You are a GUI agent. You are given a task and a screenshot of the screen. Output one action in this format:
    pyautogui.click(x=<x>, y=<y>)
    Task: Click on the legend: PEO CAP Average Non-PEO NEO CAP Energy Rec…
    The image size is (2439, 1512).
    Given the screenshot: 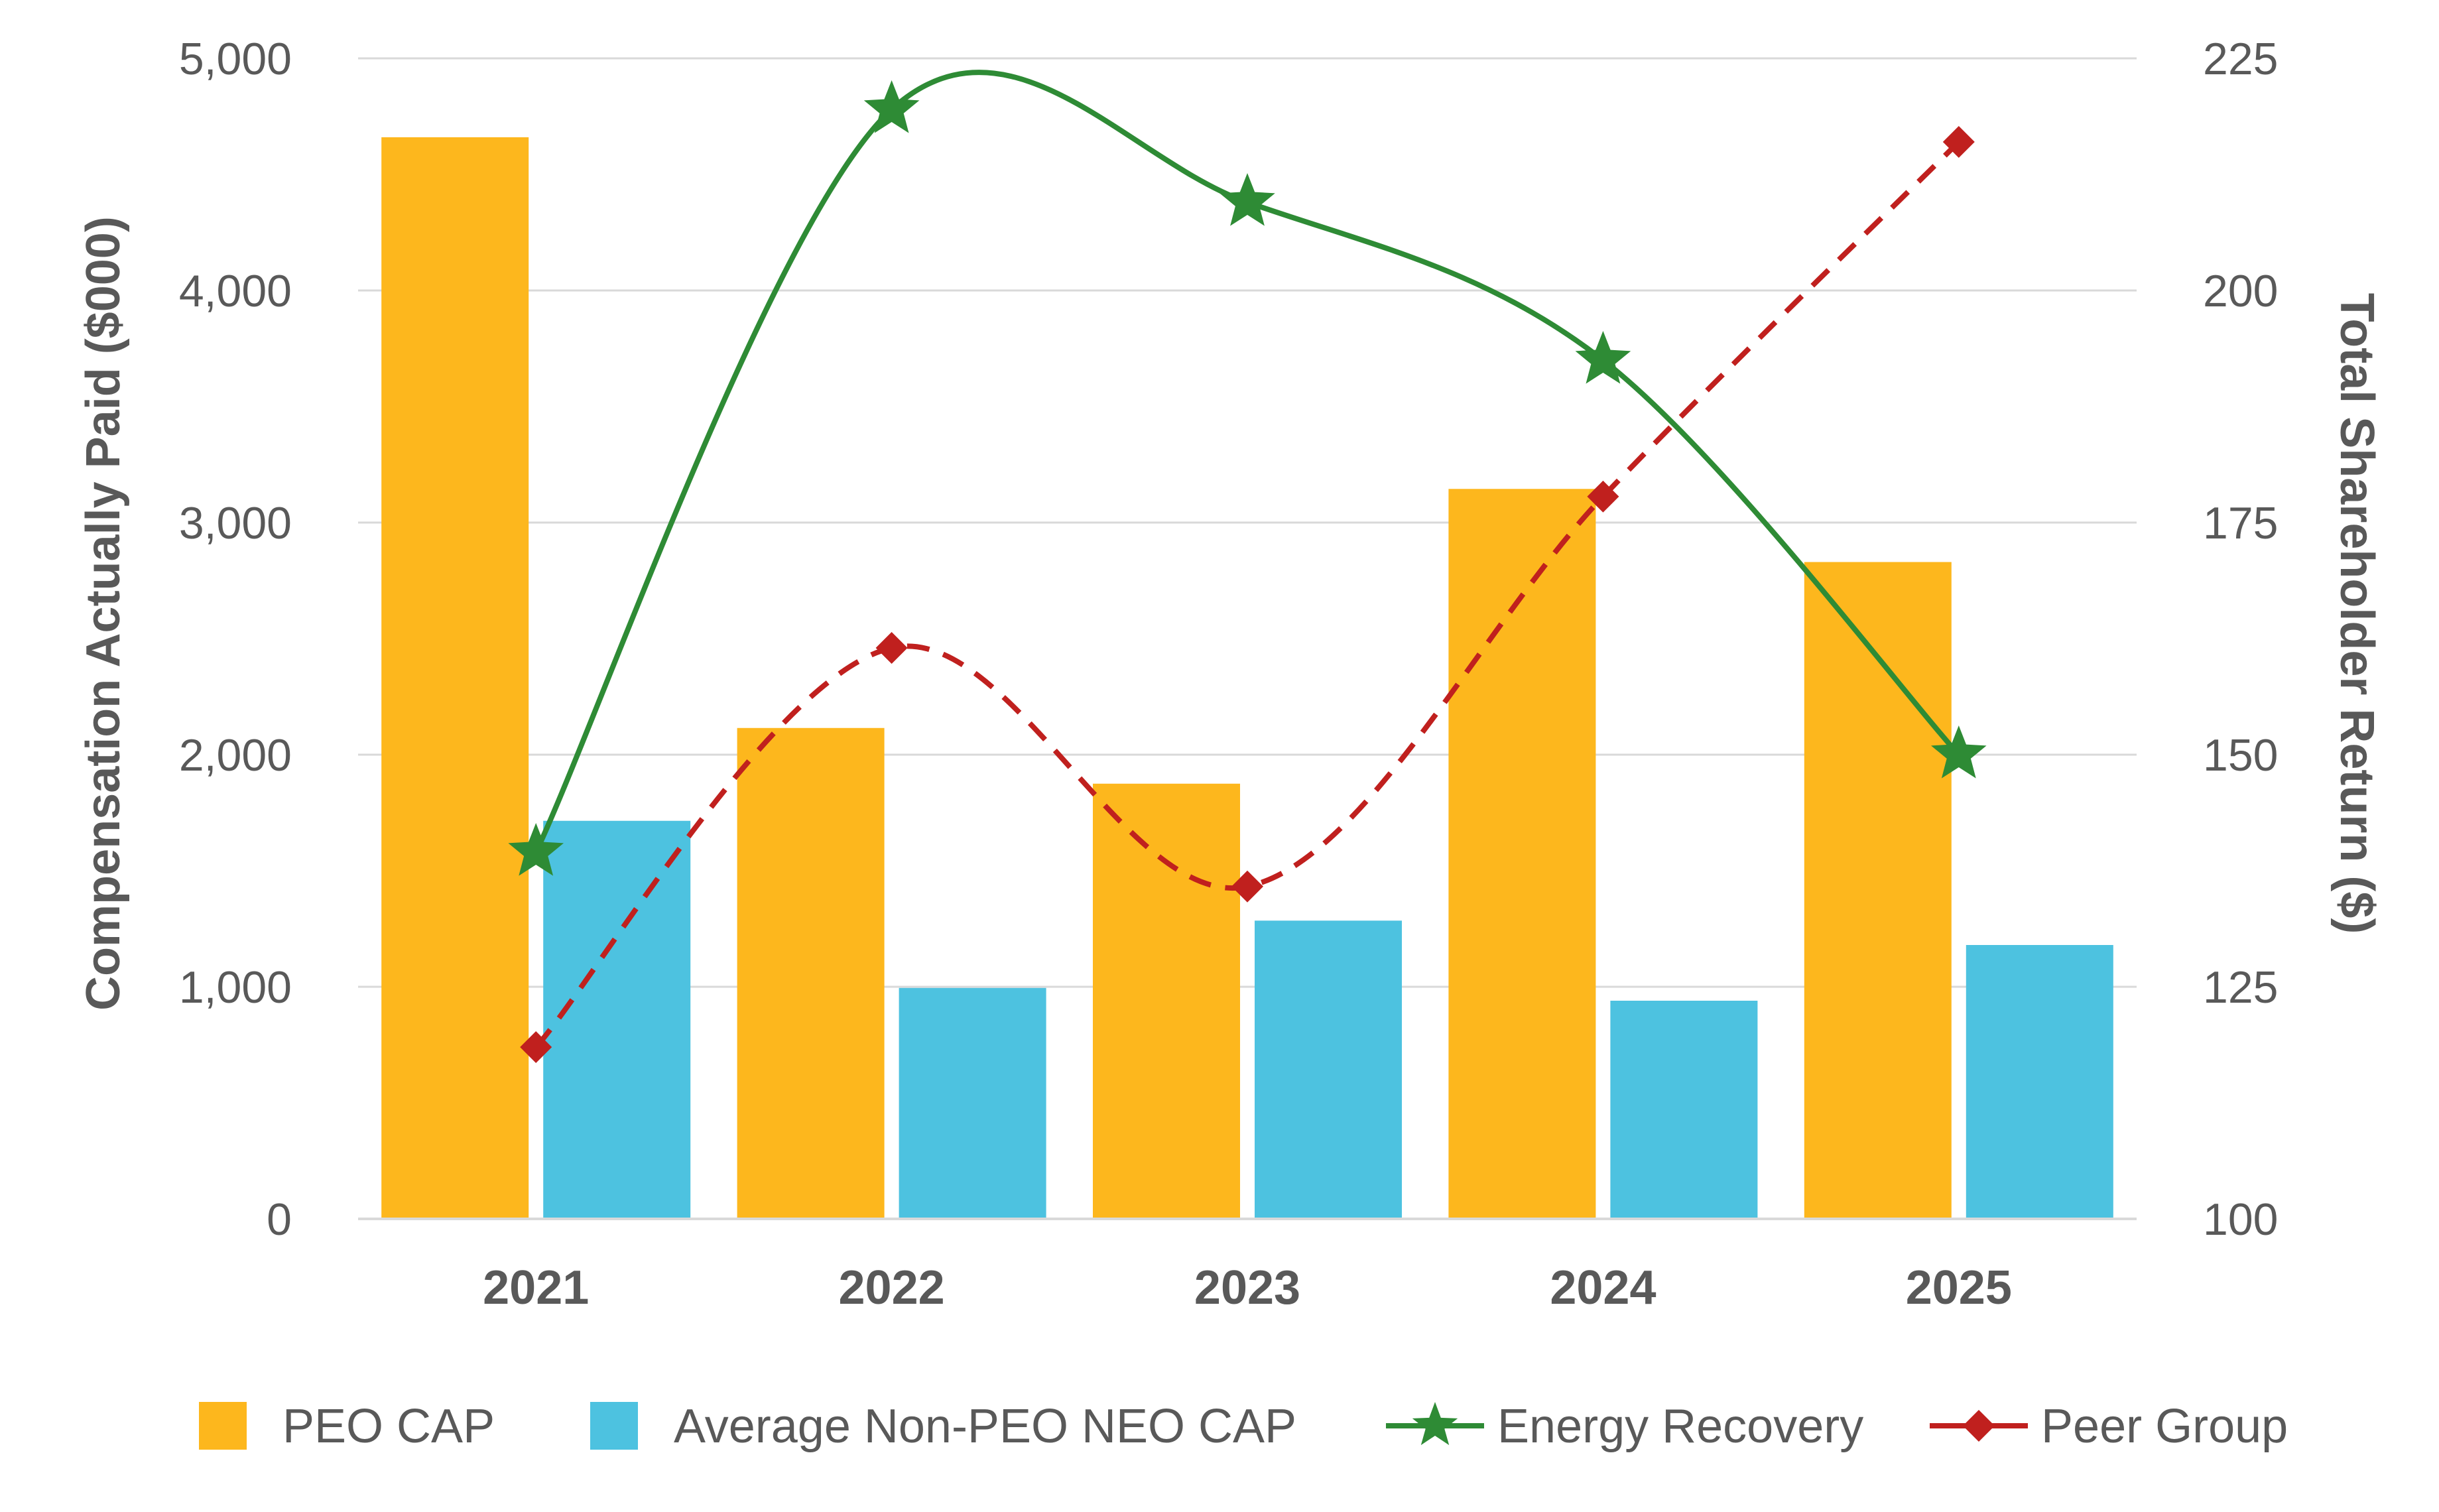 What is the action you would take?
    pyautogui.click(x=1244, y=1426)
    